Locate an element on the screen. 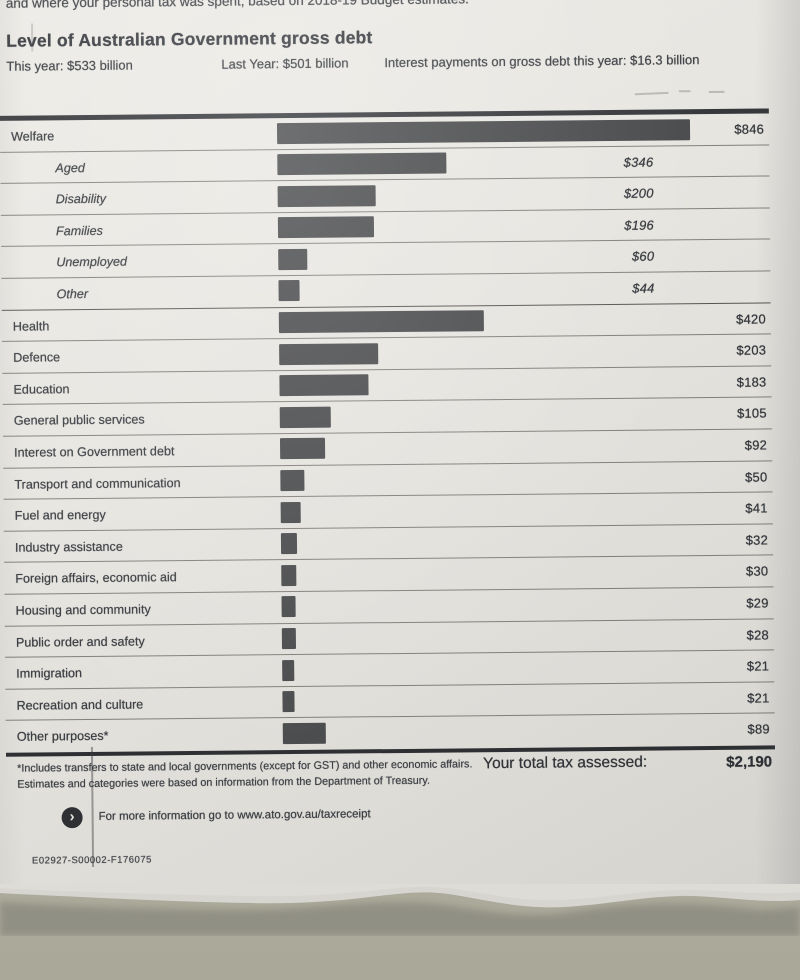 This screenshot has width=800, height=980. row-value: $420 is located at coordinates (751, 319).